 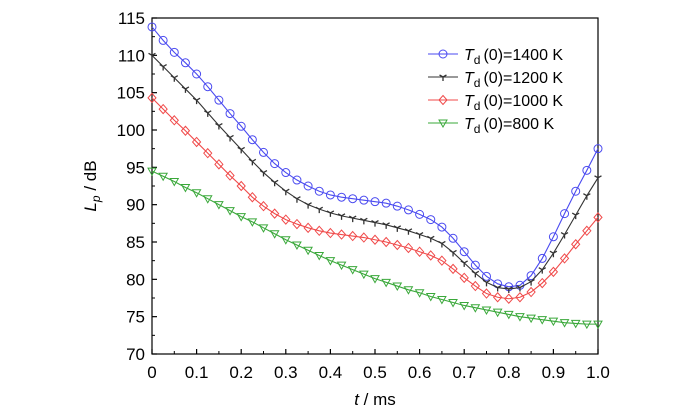 What do you see at coordinates (135, 317) in the screenshot?
I see `y-tick-label: 75` at bounding box center [135, 317].